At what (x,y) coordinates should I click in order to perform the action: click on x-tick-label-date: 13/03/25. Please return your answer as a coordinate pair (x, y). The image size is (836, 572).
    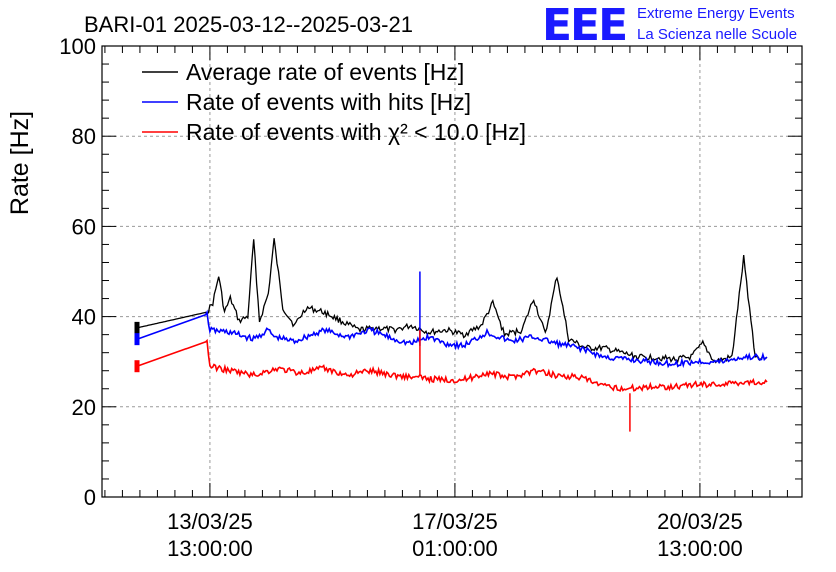
    Looking at the image, I should click on (210, 521).